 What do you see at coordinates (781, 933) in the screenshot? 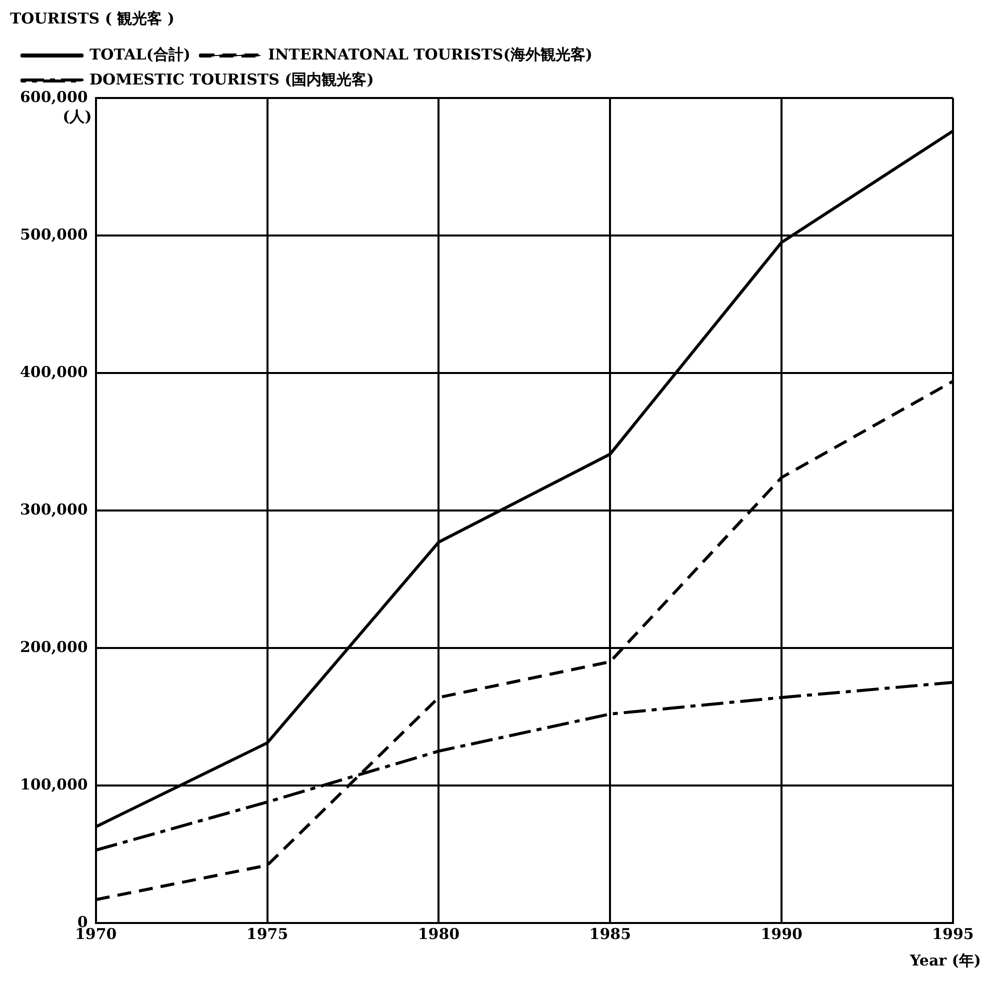
I see `x-tick-label: 1990` at bounding box center [781, 933].